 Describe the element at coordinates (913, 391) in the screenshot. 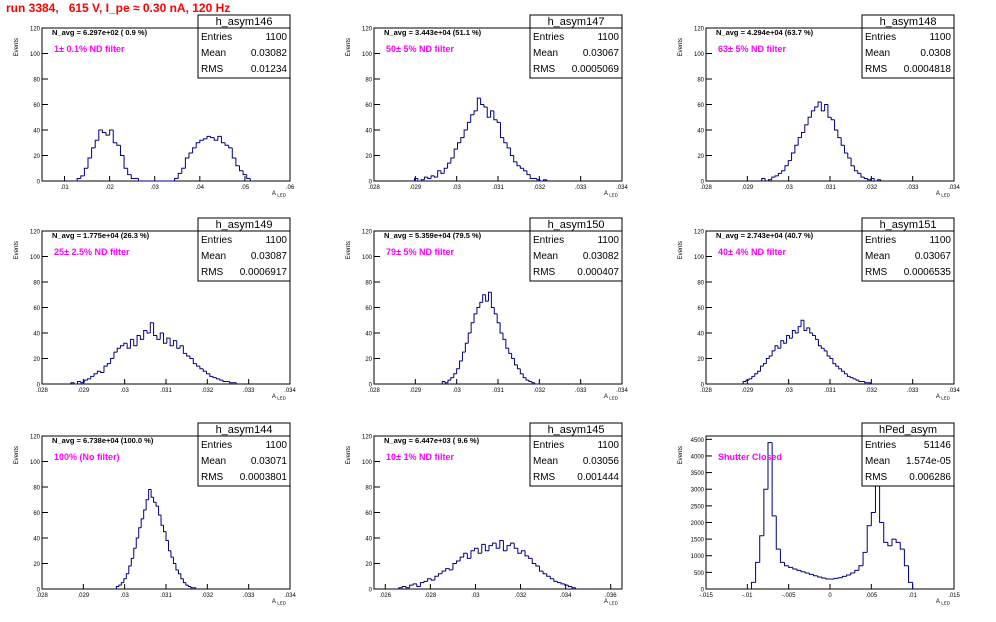

I see `x-tick-label: .033` at that location.